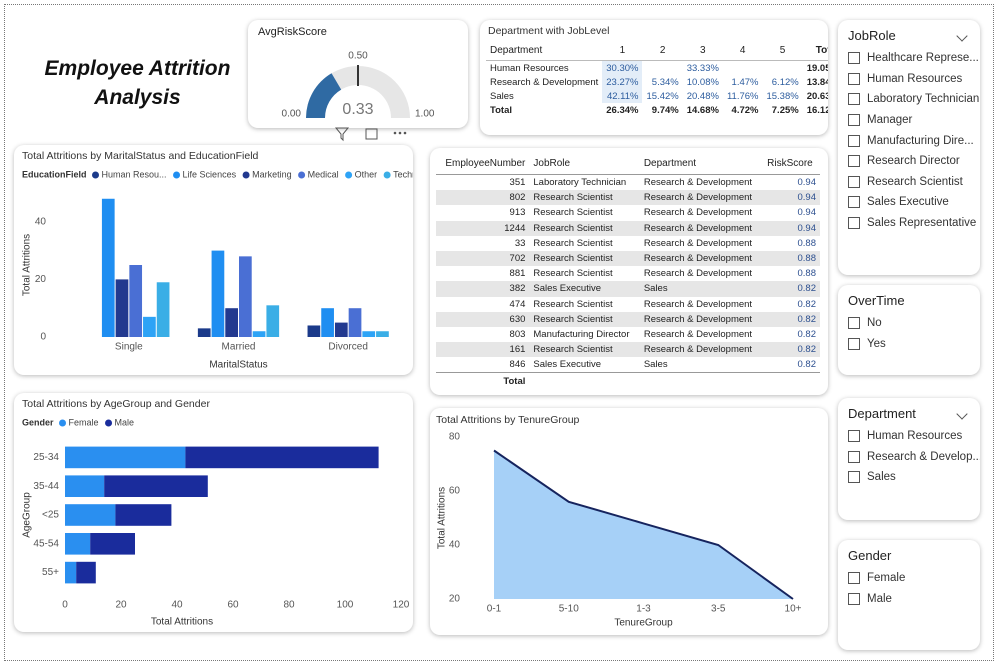 The image size is (1000, 667). Describe the element at coordinates (912, 223) in the screenshot. I see `slicer-item: Sales Representative` at that location.